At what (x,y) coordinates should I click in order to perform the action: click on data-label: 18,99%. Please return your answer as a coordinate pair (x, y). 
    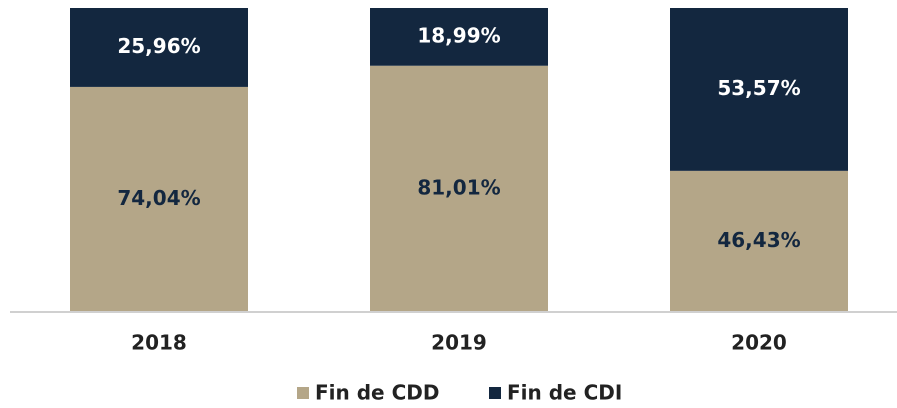
    Looking at the image, I should click on (458, 35).